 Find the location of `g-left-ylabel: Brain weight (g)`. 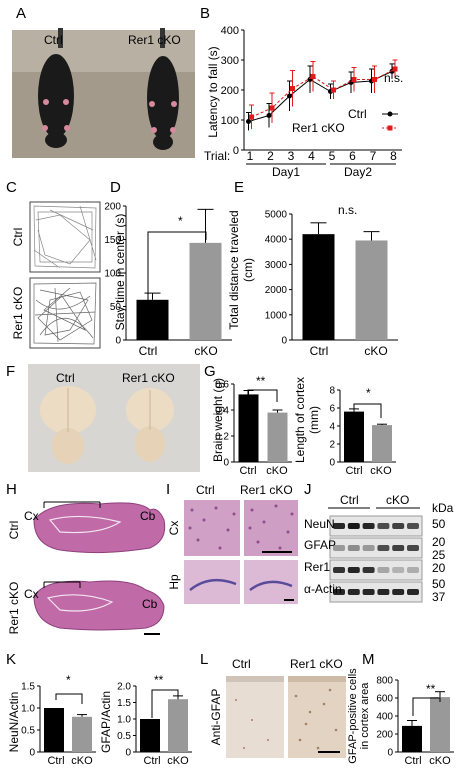

g-left-ylabel: Brain weight (g) is located at coordinates (218, 420).